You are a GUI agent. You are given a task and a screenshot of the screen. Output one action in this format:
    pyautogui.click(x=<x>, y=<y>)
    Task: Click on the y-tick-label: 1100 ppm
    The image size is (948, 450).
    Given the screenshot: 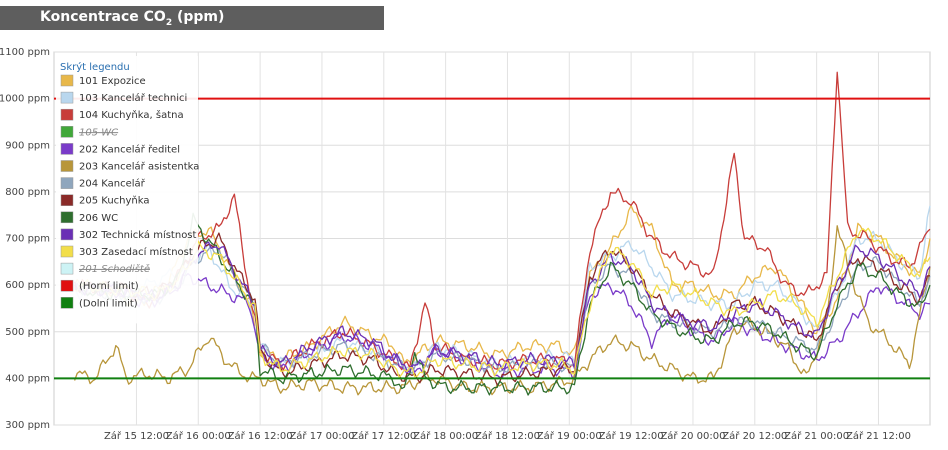 What is the action you would take?
    pyautogui.click(x=25, y=52)
    